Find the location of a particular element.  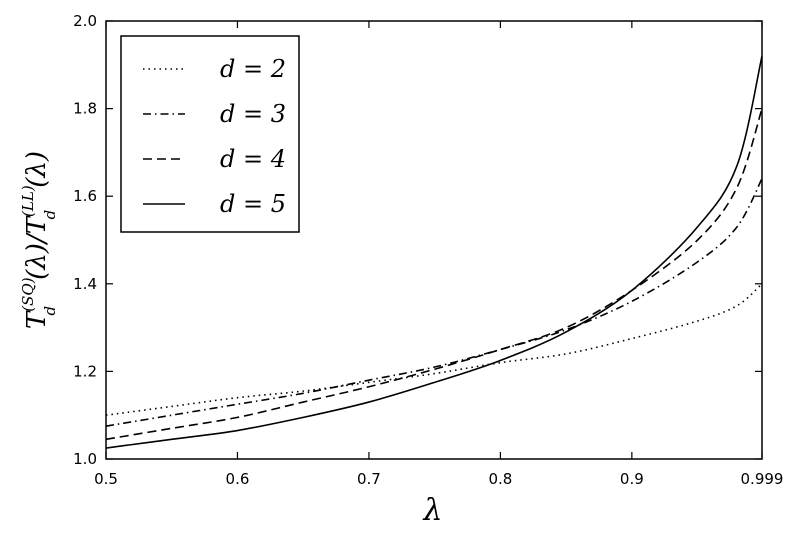

x-tick-label: 0.7 is located at coordinates (369, 479).